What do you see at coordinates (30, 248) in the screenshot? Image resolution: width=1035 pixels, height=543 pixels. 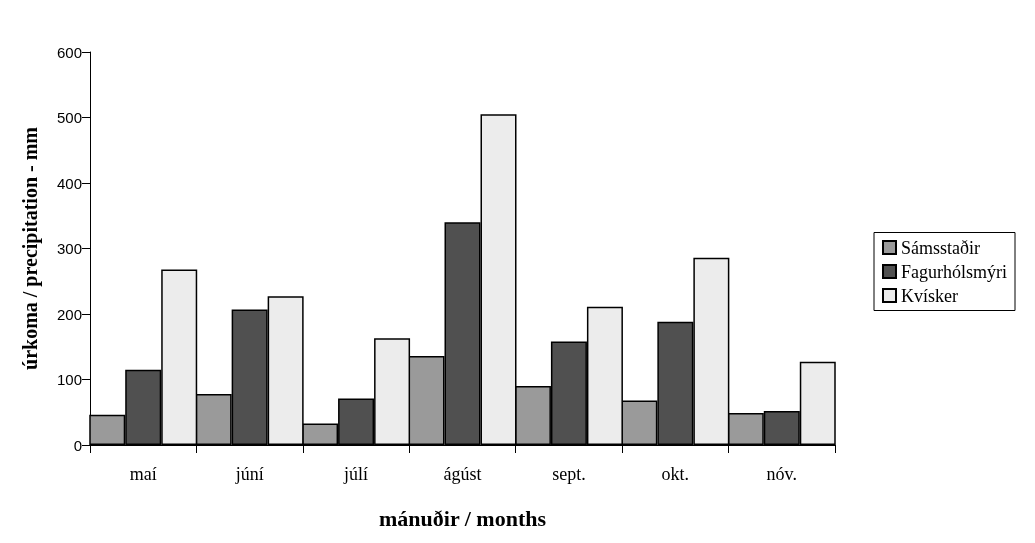 I see `y-axis-title: úrkoma / precipitation - mm` at bounding box center [30, 248].